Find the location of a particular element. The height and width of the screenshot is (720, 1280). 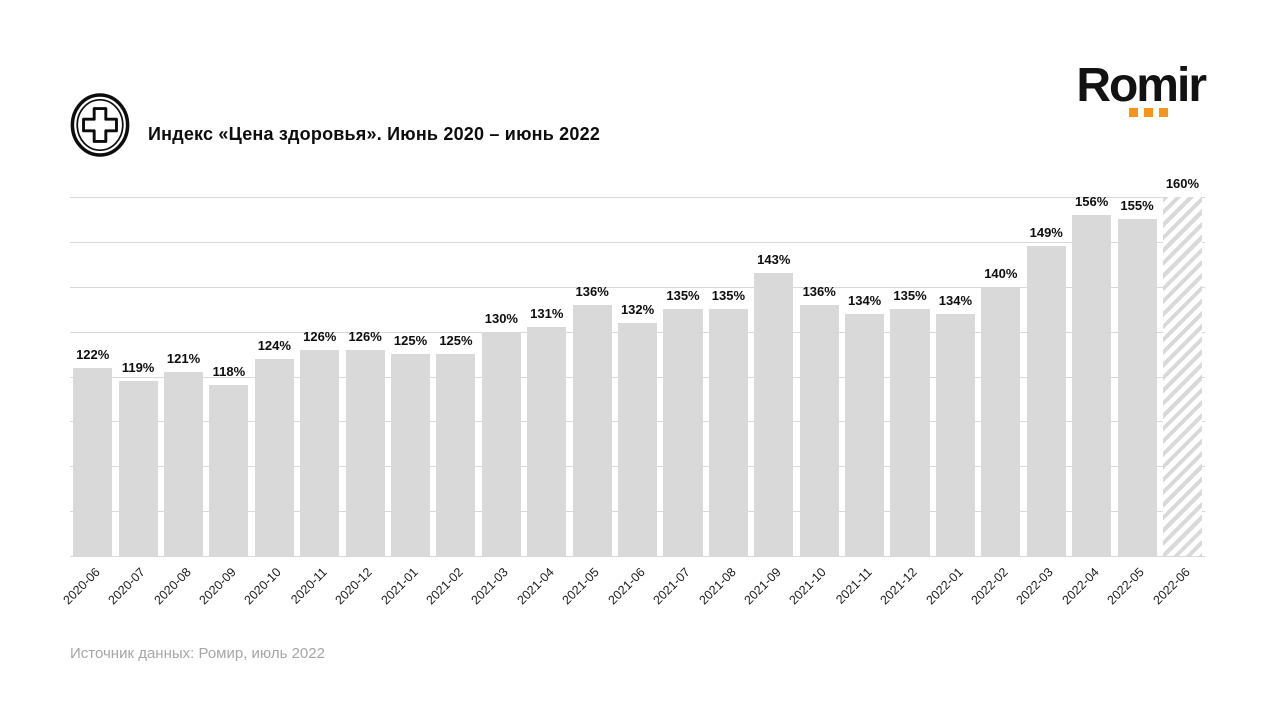

bar-column: 125% 2021-02 is located at coordinates (451, 402).